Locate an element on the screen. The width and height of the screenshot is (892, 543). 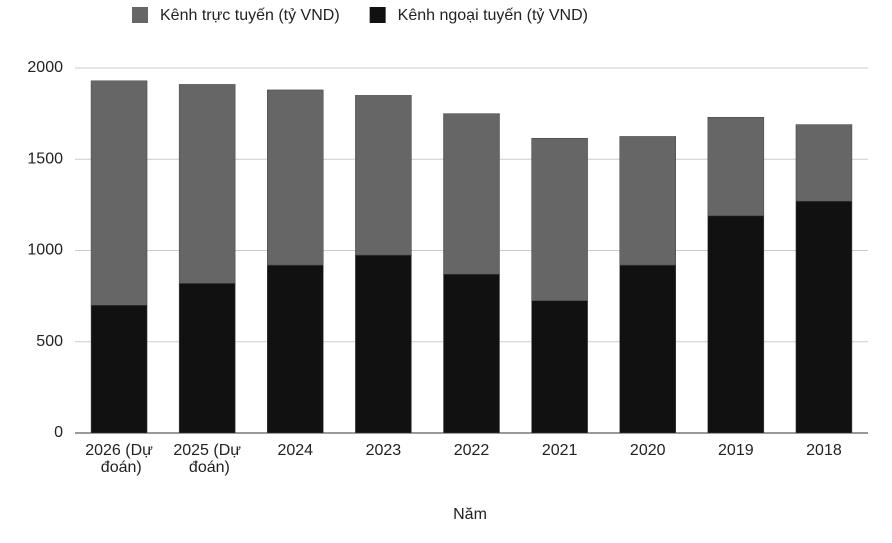
y-tick-label: 0 is located at coordinates (58, 432).